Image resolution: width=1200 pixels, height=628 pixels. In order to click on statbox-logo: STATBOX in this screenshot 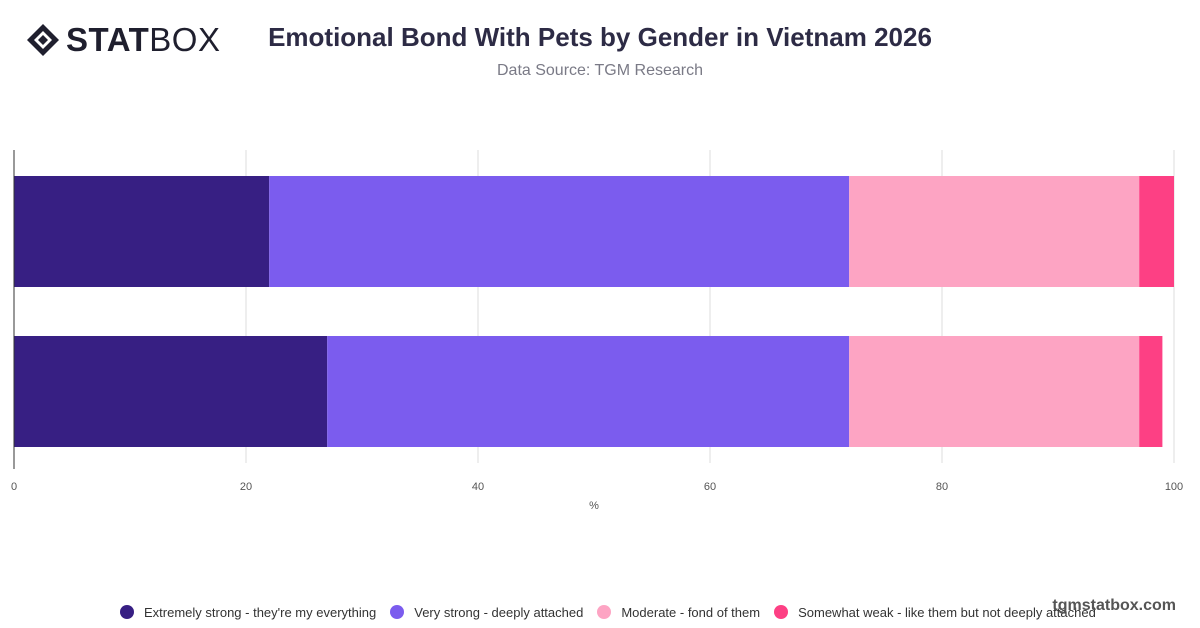, I will do `click(123, 40)`.